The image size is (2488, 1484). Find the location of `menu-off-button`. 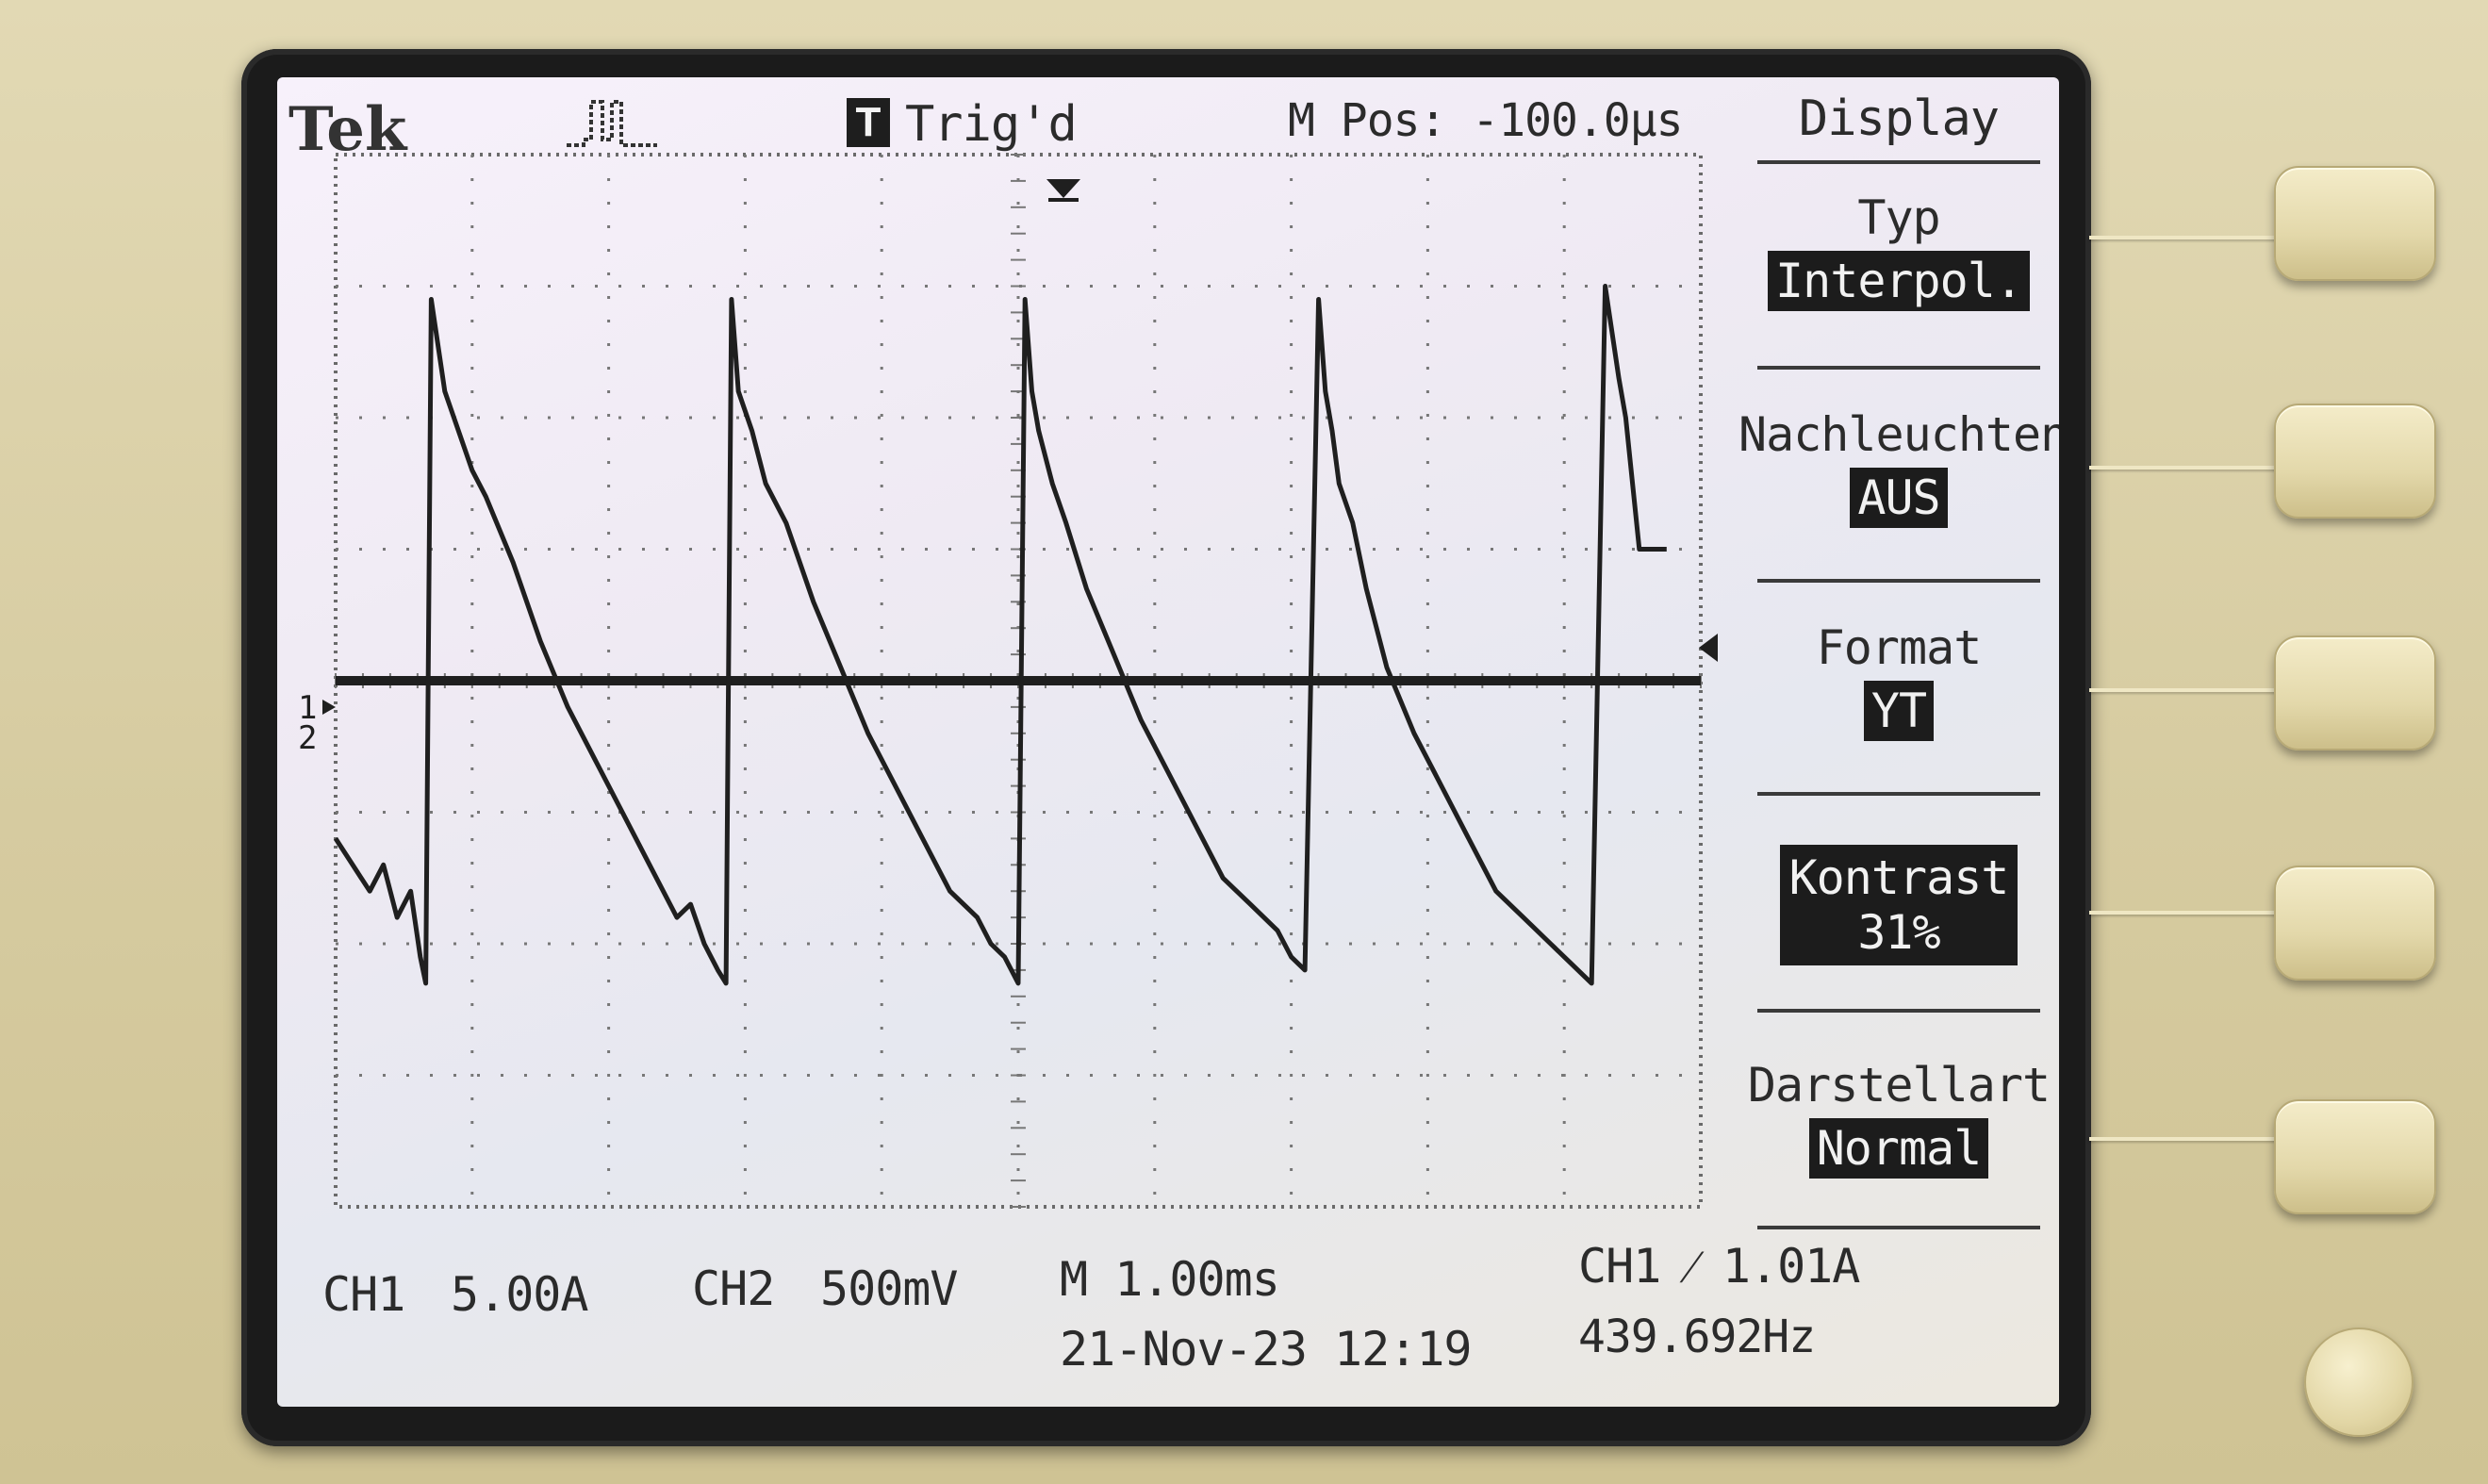

menu-off-button is located at coordinates (2359, 1382).